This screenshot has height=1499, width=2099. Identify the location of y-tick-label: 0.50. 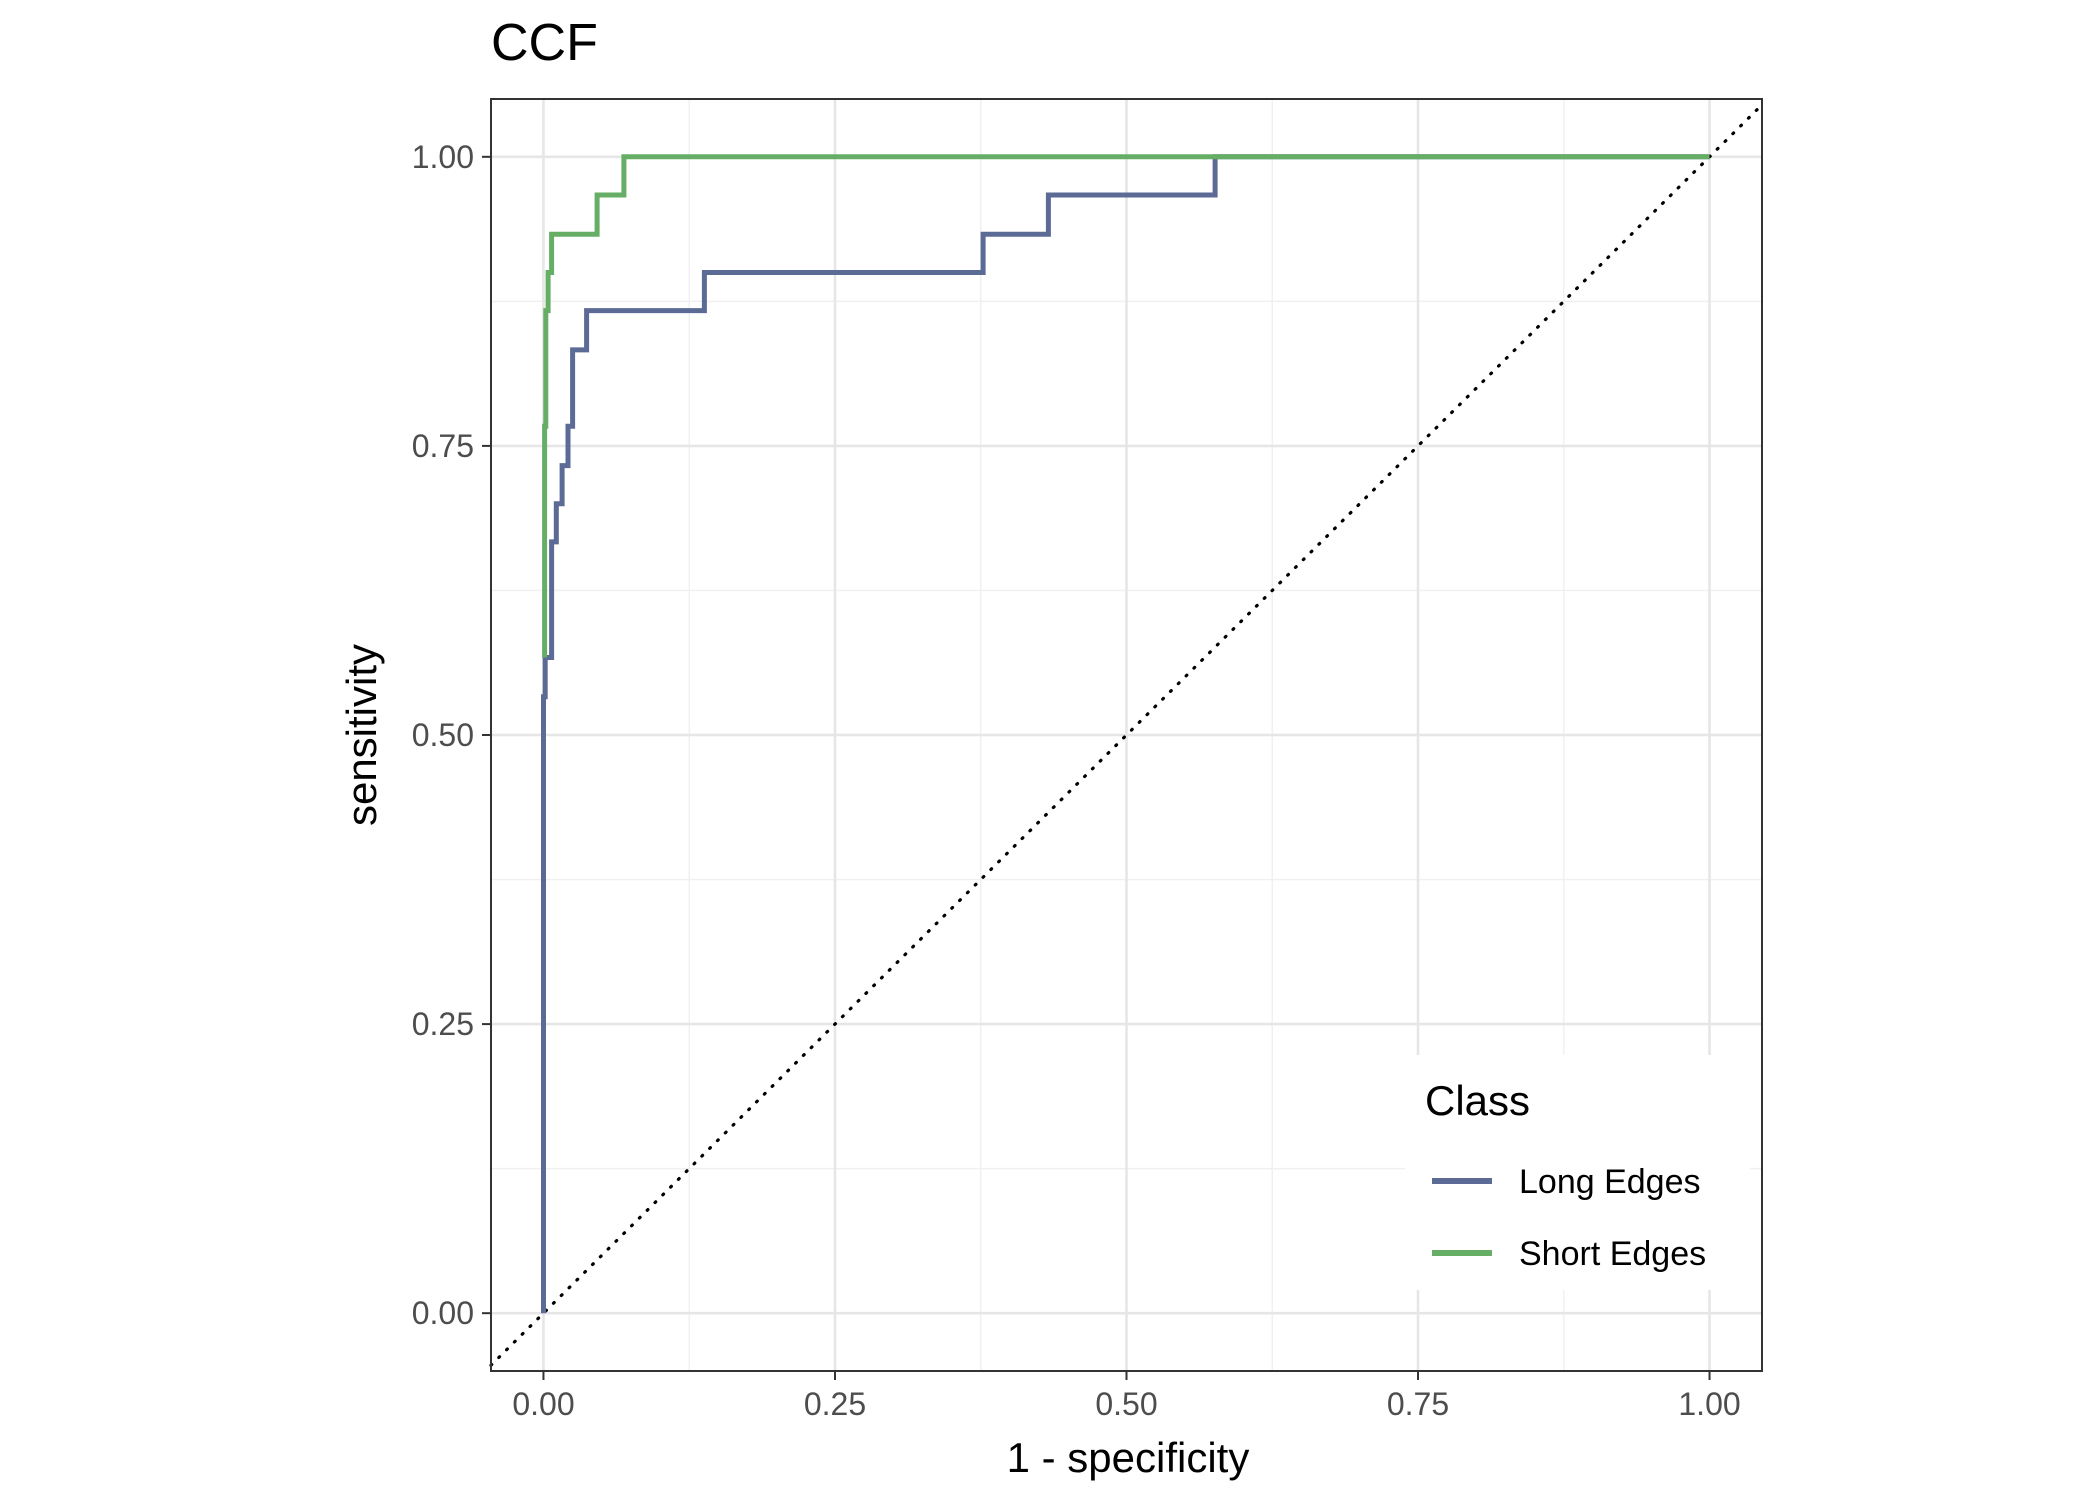
(443, 735).